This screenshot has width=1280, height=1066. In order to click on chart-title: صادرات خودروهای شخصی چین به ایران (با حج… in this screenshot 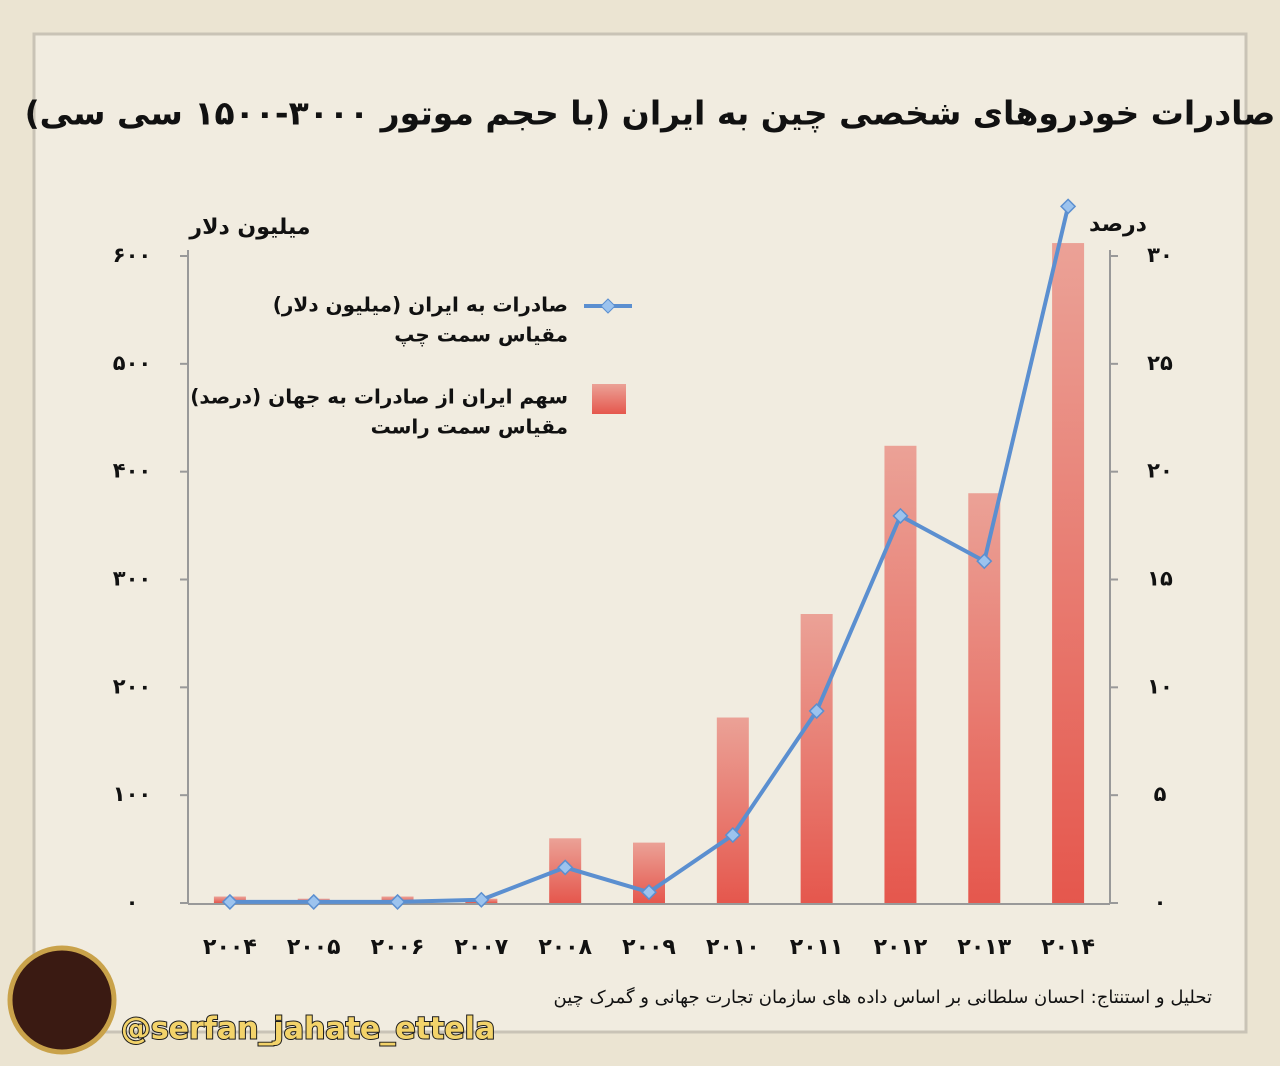, I will do `click(650, 114)`.